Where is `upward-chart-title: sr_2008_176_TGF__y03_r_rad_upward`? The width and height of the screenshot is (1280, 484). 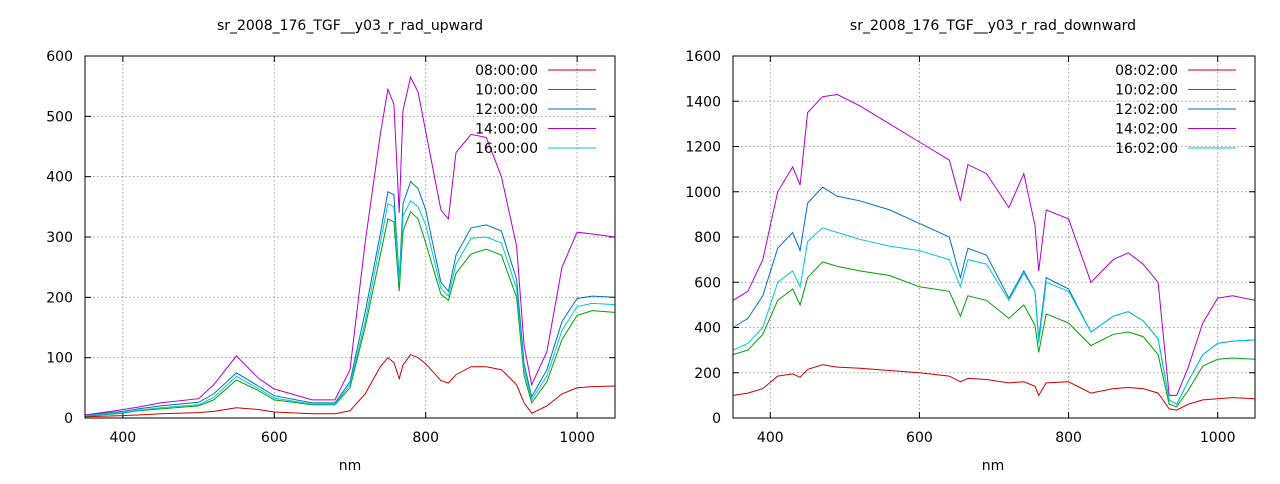
upward-chart-title: sr_2008_176_TGF__y03_r_rad_upward is located at coordinates (350, 26).